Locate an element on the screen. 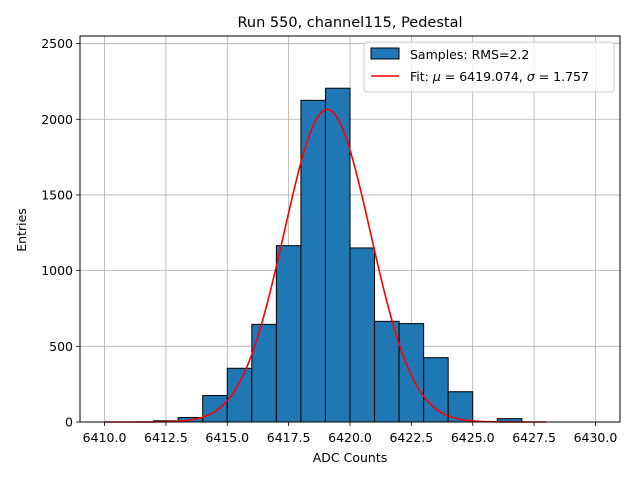  legend-box is located at coordinates (489, 67).